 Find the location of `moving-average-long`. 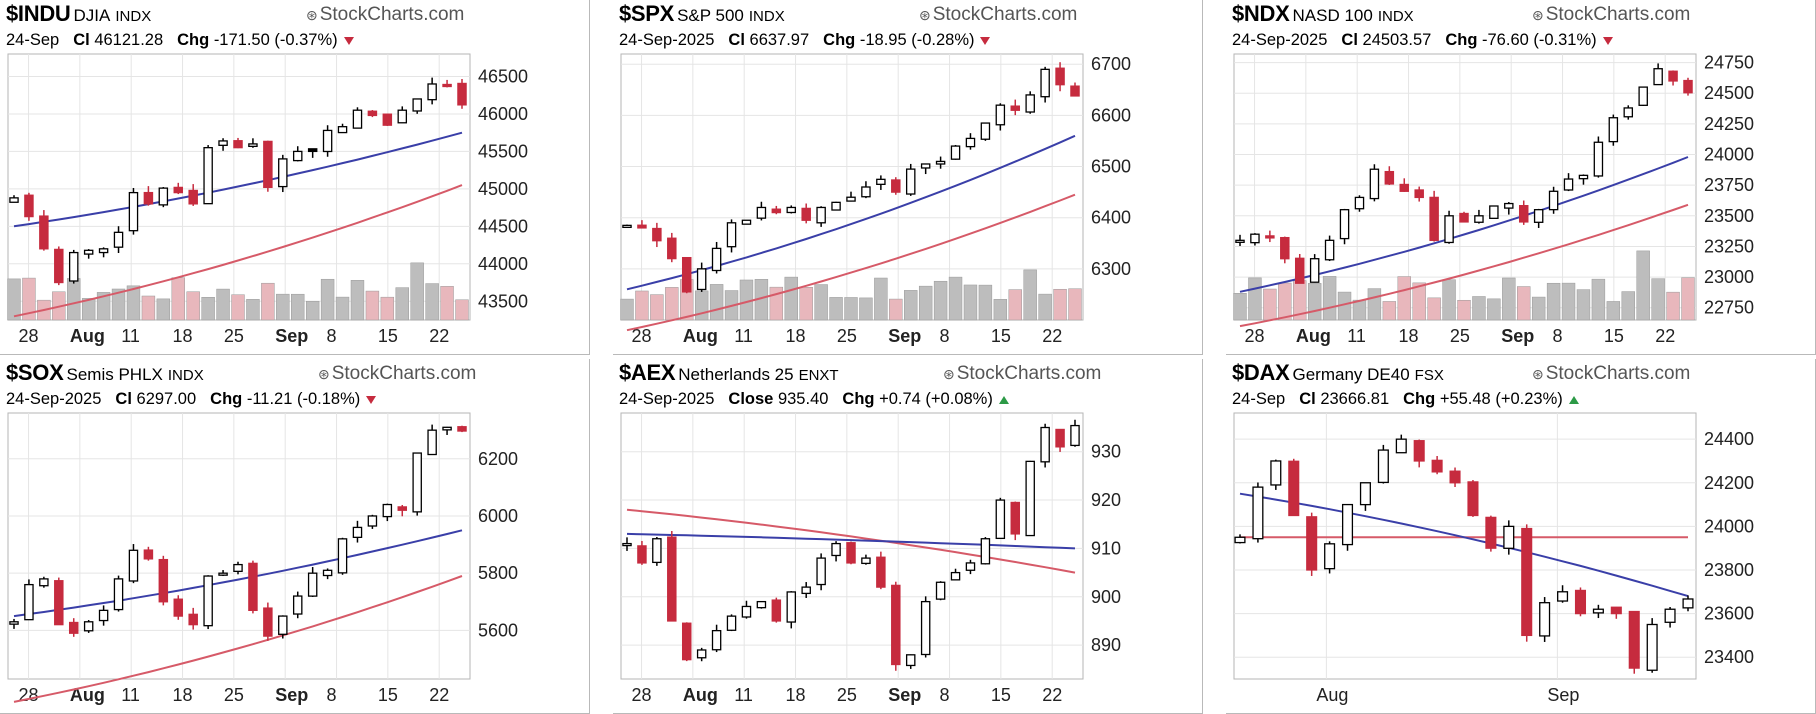

moving-average-long is located at coordinates (851, 541).